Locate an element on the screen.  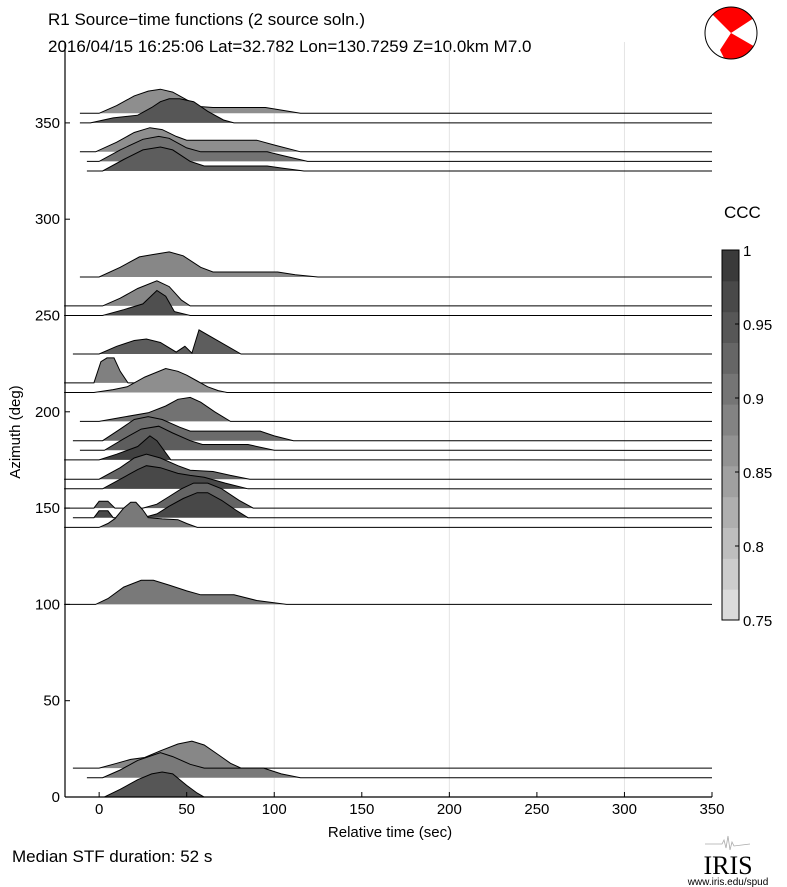
x-tick-label: 150 is located at coordinates (361, 809).